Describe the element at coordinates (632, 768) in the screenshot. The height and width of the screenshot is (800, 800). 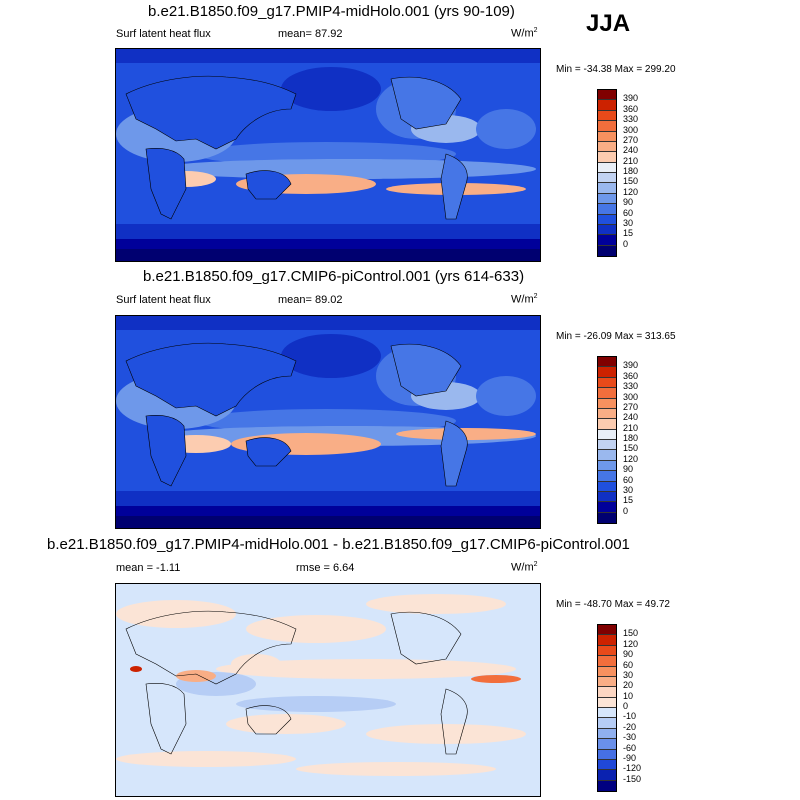
I see `colorbar-tick-label: -120` at that location.